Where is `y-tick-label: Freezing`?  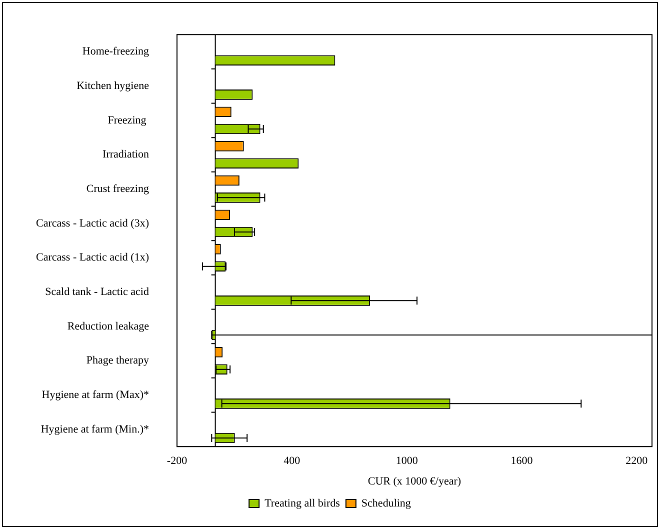
y-tick-label: Freezing is located at coordinates (128, 120).